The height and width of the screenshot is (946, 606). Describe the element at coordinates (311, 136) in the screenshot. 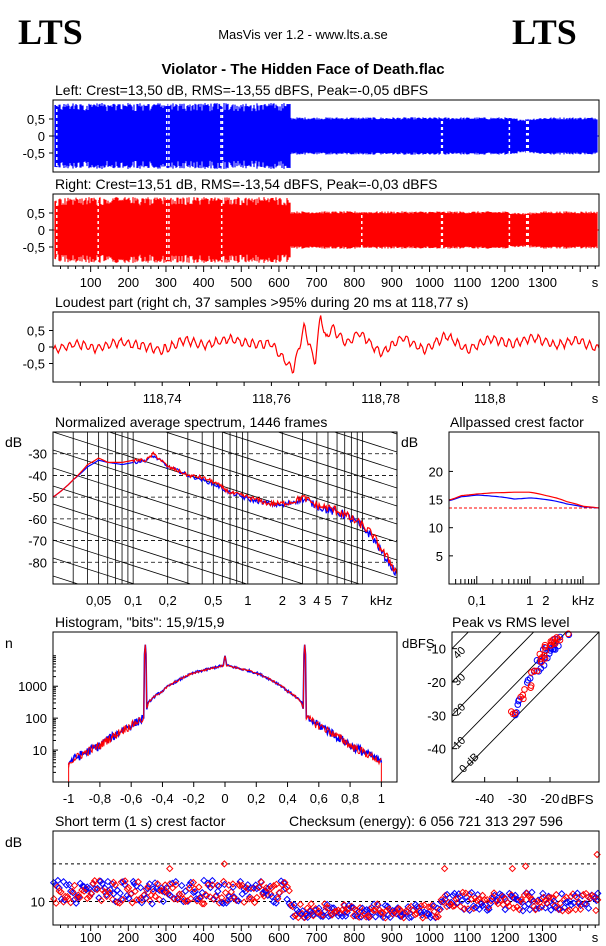

I see `left-waveform-plot: 0,5 0 -0,5` at that location.